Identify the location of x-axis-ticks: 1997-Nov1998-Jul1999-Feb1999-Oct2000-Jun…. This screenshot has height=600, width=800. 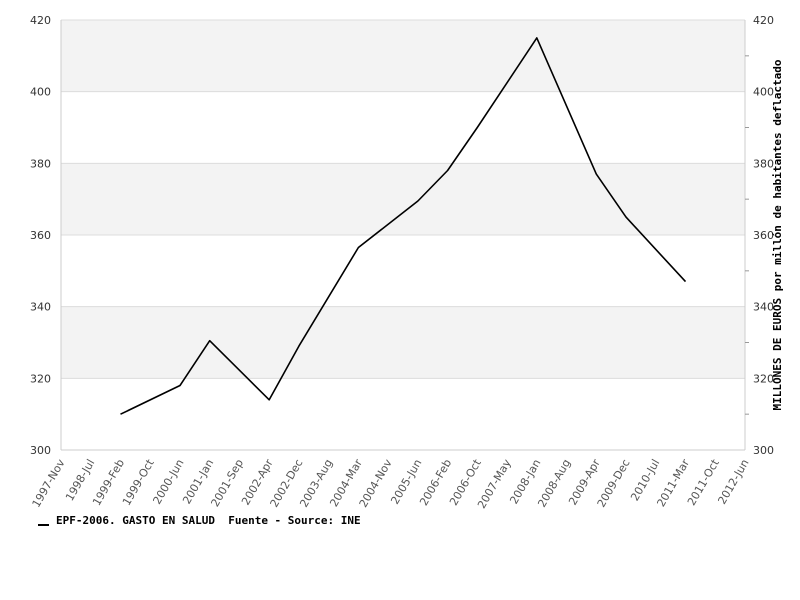
(391, 483).